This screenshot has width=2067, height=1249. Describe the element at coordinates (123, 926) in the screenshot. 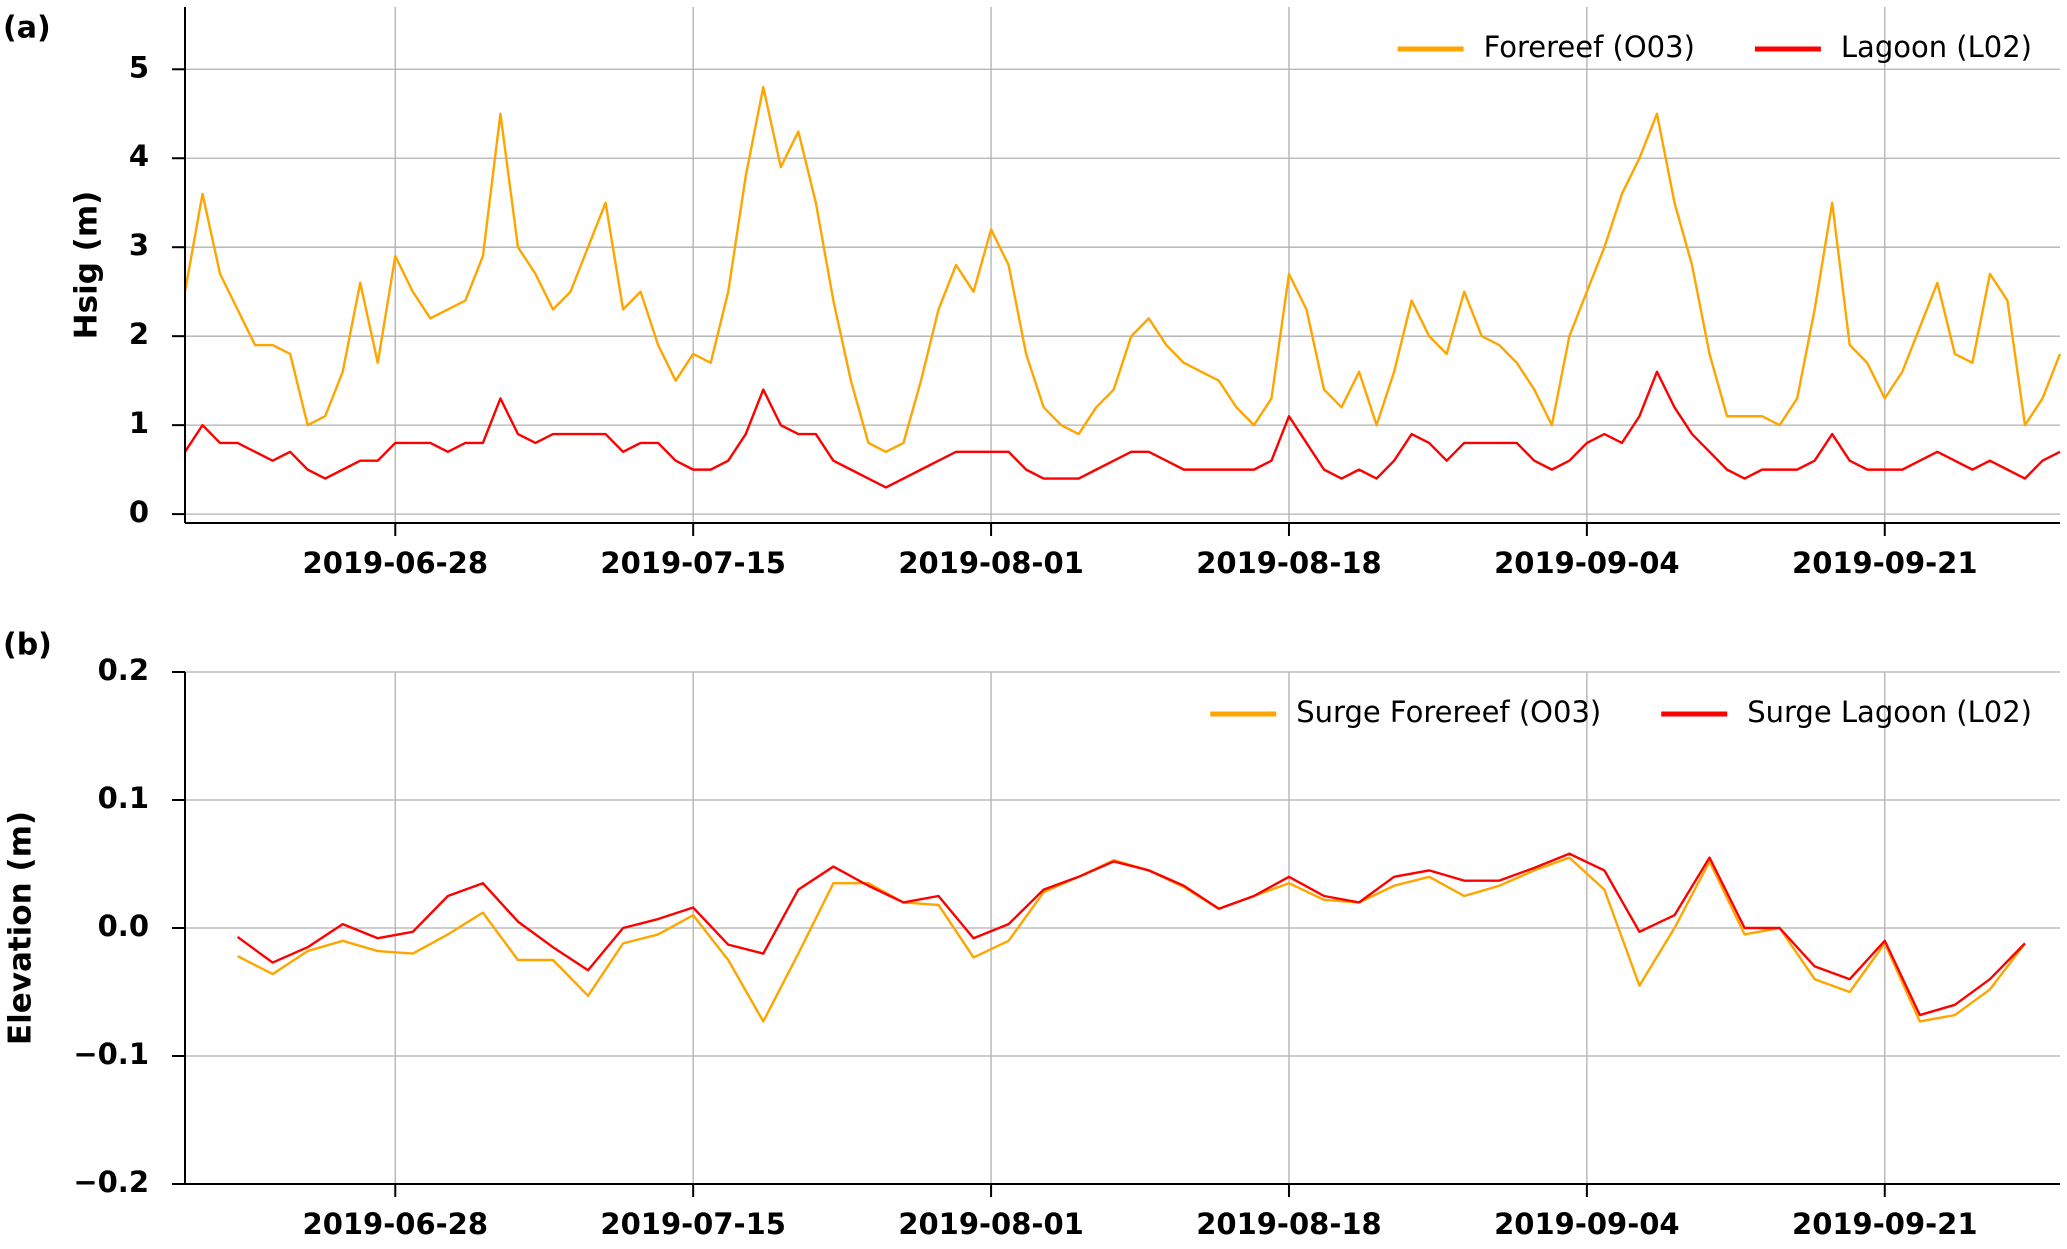

I see `y-tick-label: 0.0` at that location.